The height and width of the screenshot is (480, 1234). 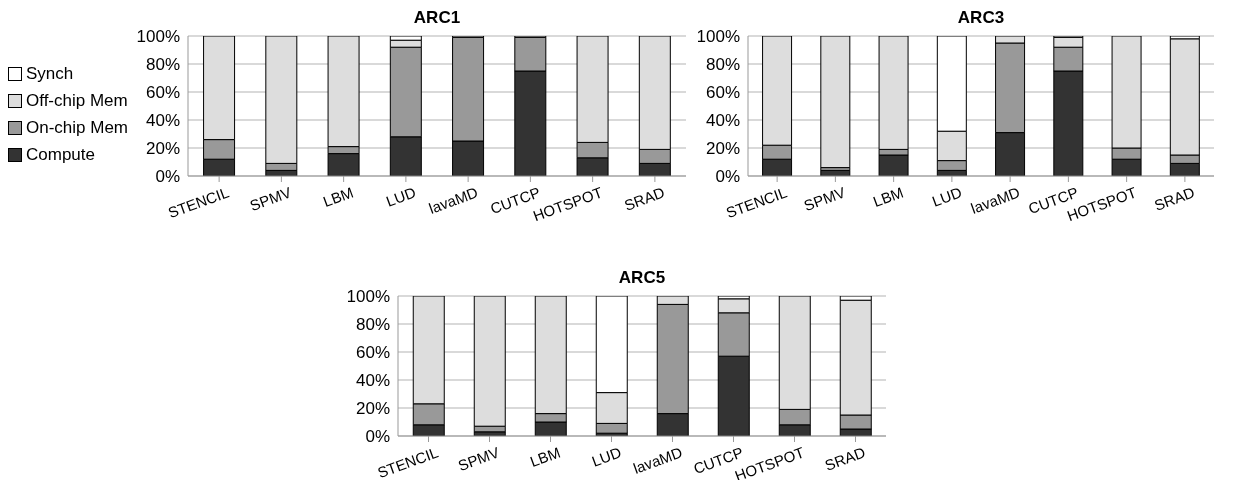 I want to click on chart-title: ARC5, so click(x=642, y=278).